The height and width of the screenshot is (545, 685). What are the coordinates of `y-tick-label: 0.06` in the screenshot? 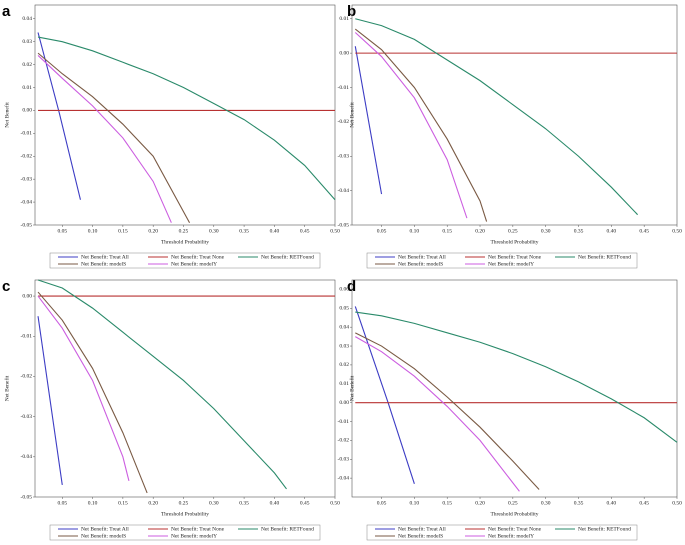 It's located at (344, 290).